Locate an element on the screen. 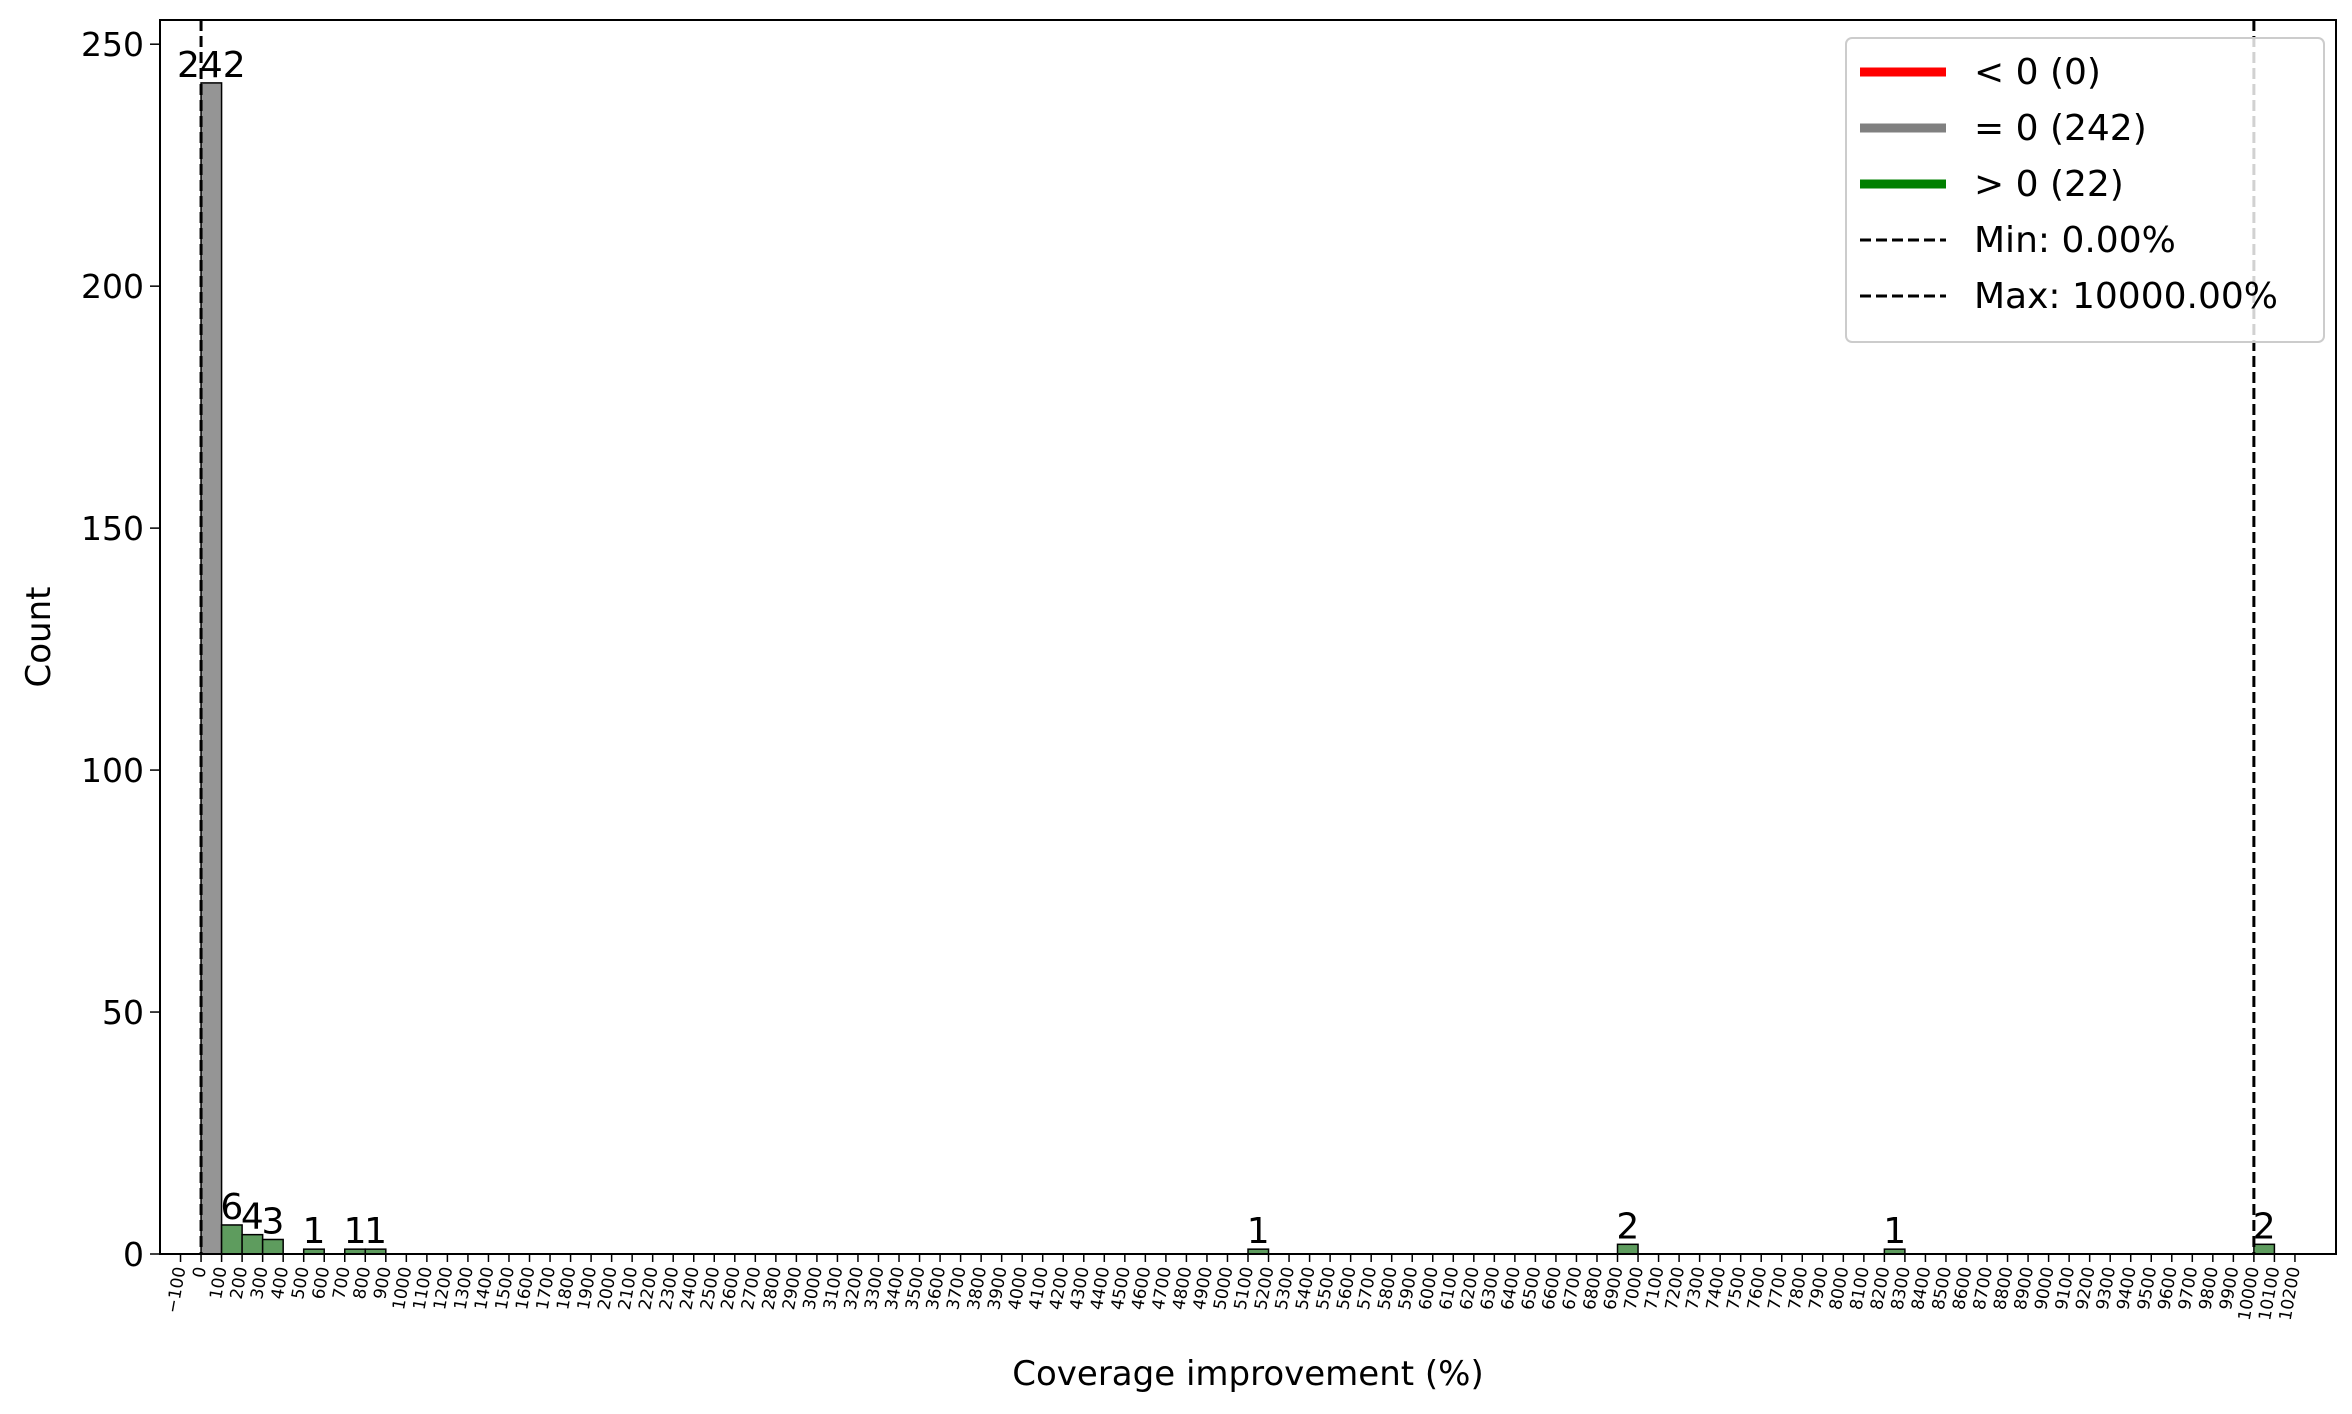  x-tick-label: −100 is located at coordinates (177, 1289).